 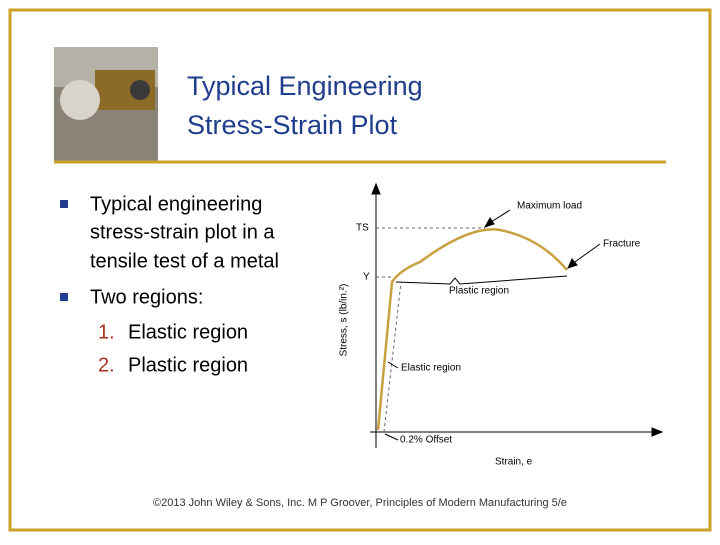 What do you see at coordinates (431, 368) in the screenshot?
I see `annotation: Elastic region` at bounding box center [431, 368].